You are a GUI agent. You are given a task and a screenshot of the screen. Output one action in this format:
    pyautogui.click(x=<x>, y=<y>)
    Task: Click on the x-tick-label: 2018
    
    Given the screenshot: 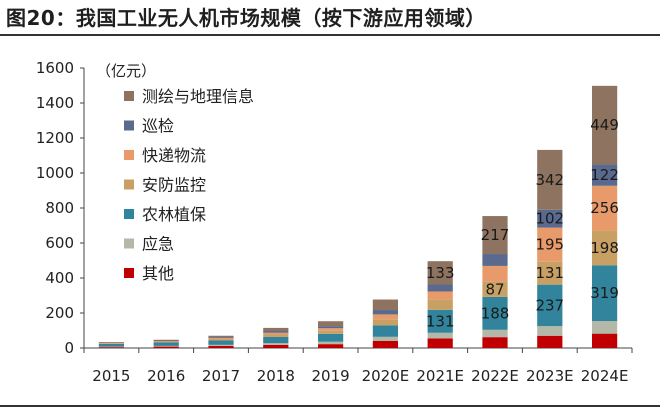 What is the action you would take?
    pyautogui.click(x=276, y=376)
    